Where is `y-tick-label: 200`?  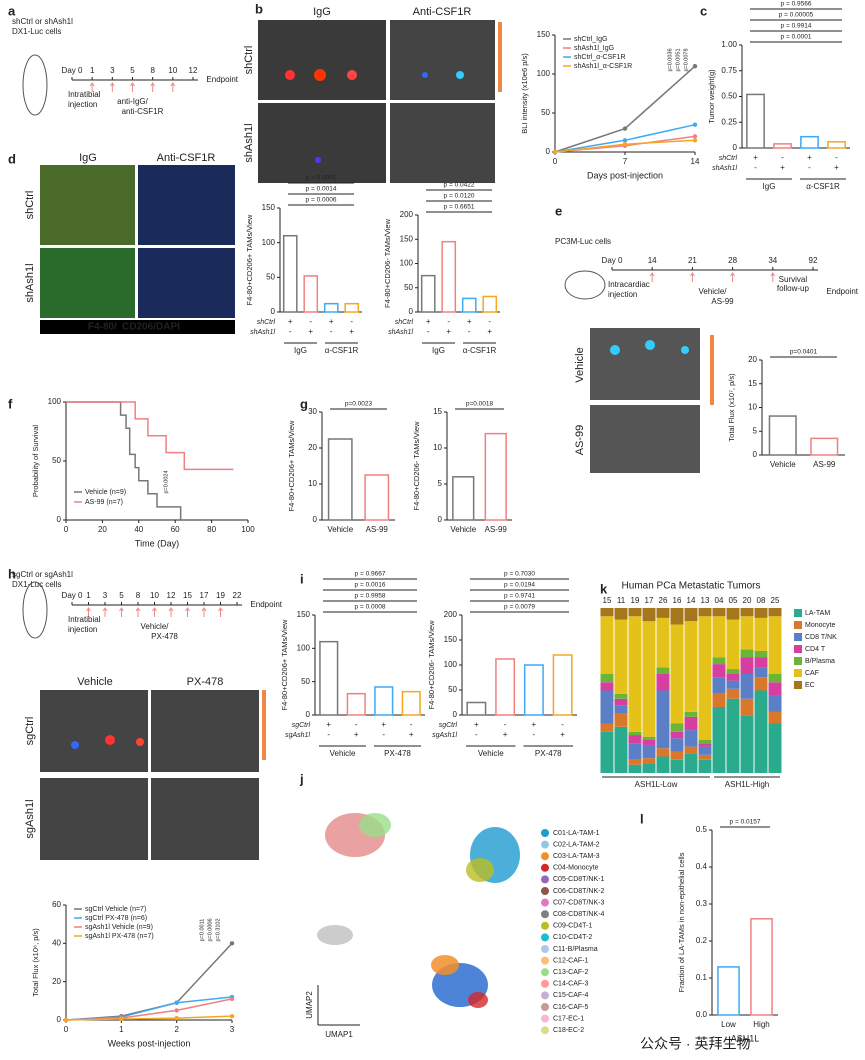
y-tick-label: 200 is located at coordinates (451, 614).